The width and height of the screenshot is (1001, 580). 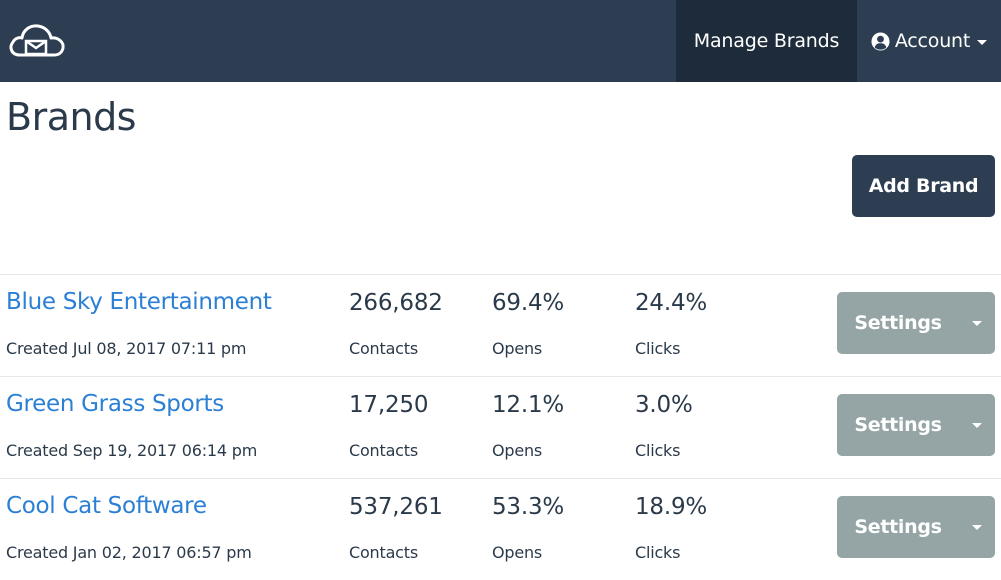 I want to click on opens-value: 12.1%, so click(x=528, y=405).